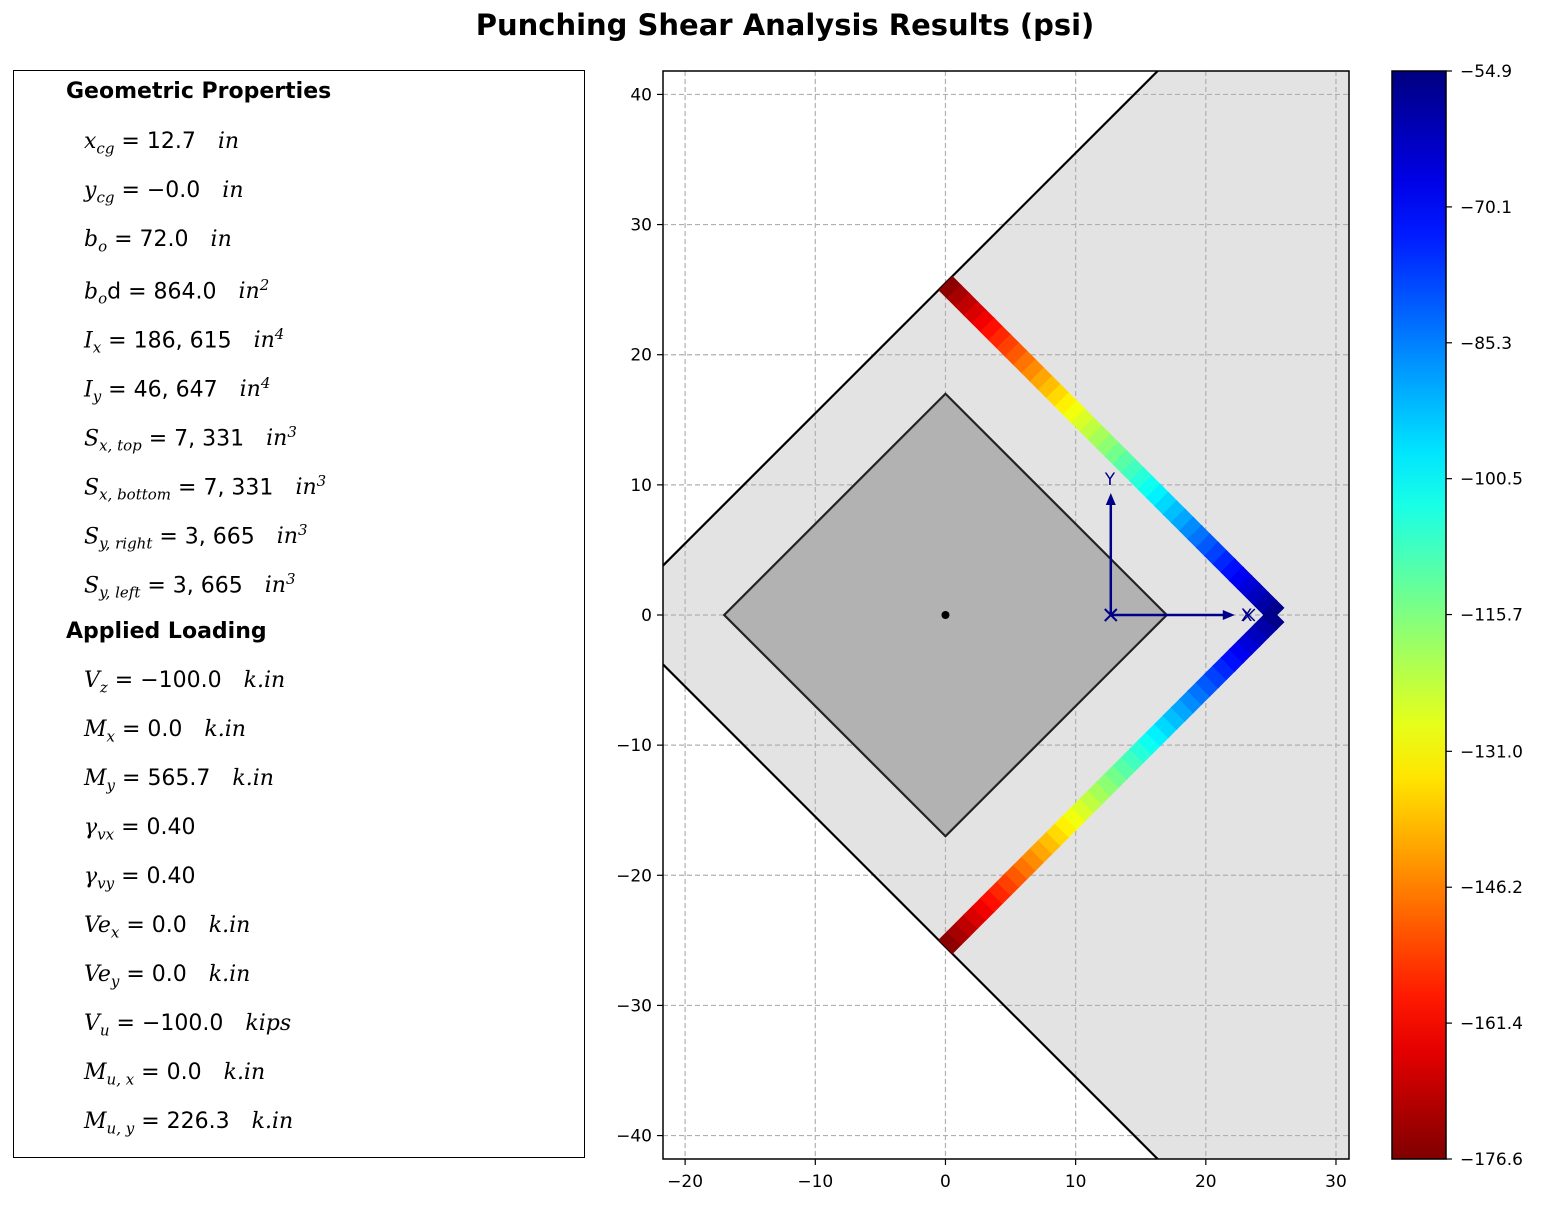 The width and height of the screenshot is (1548, 1206). I want to click on y-tick-label: −20, so click(634, 876).